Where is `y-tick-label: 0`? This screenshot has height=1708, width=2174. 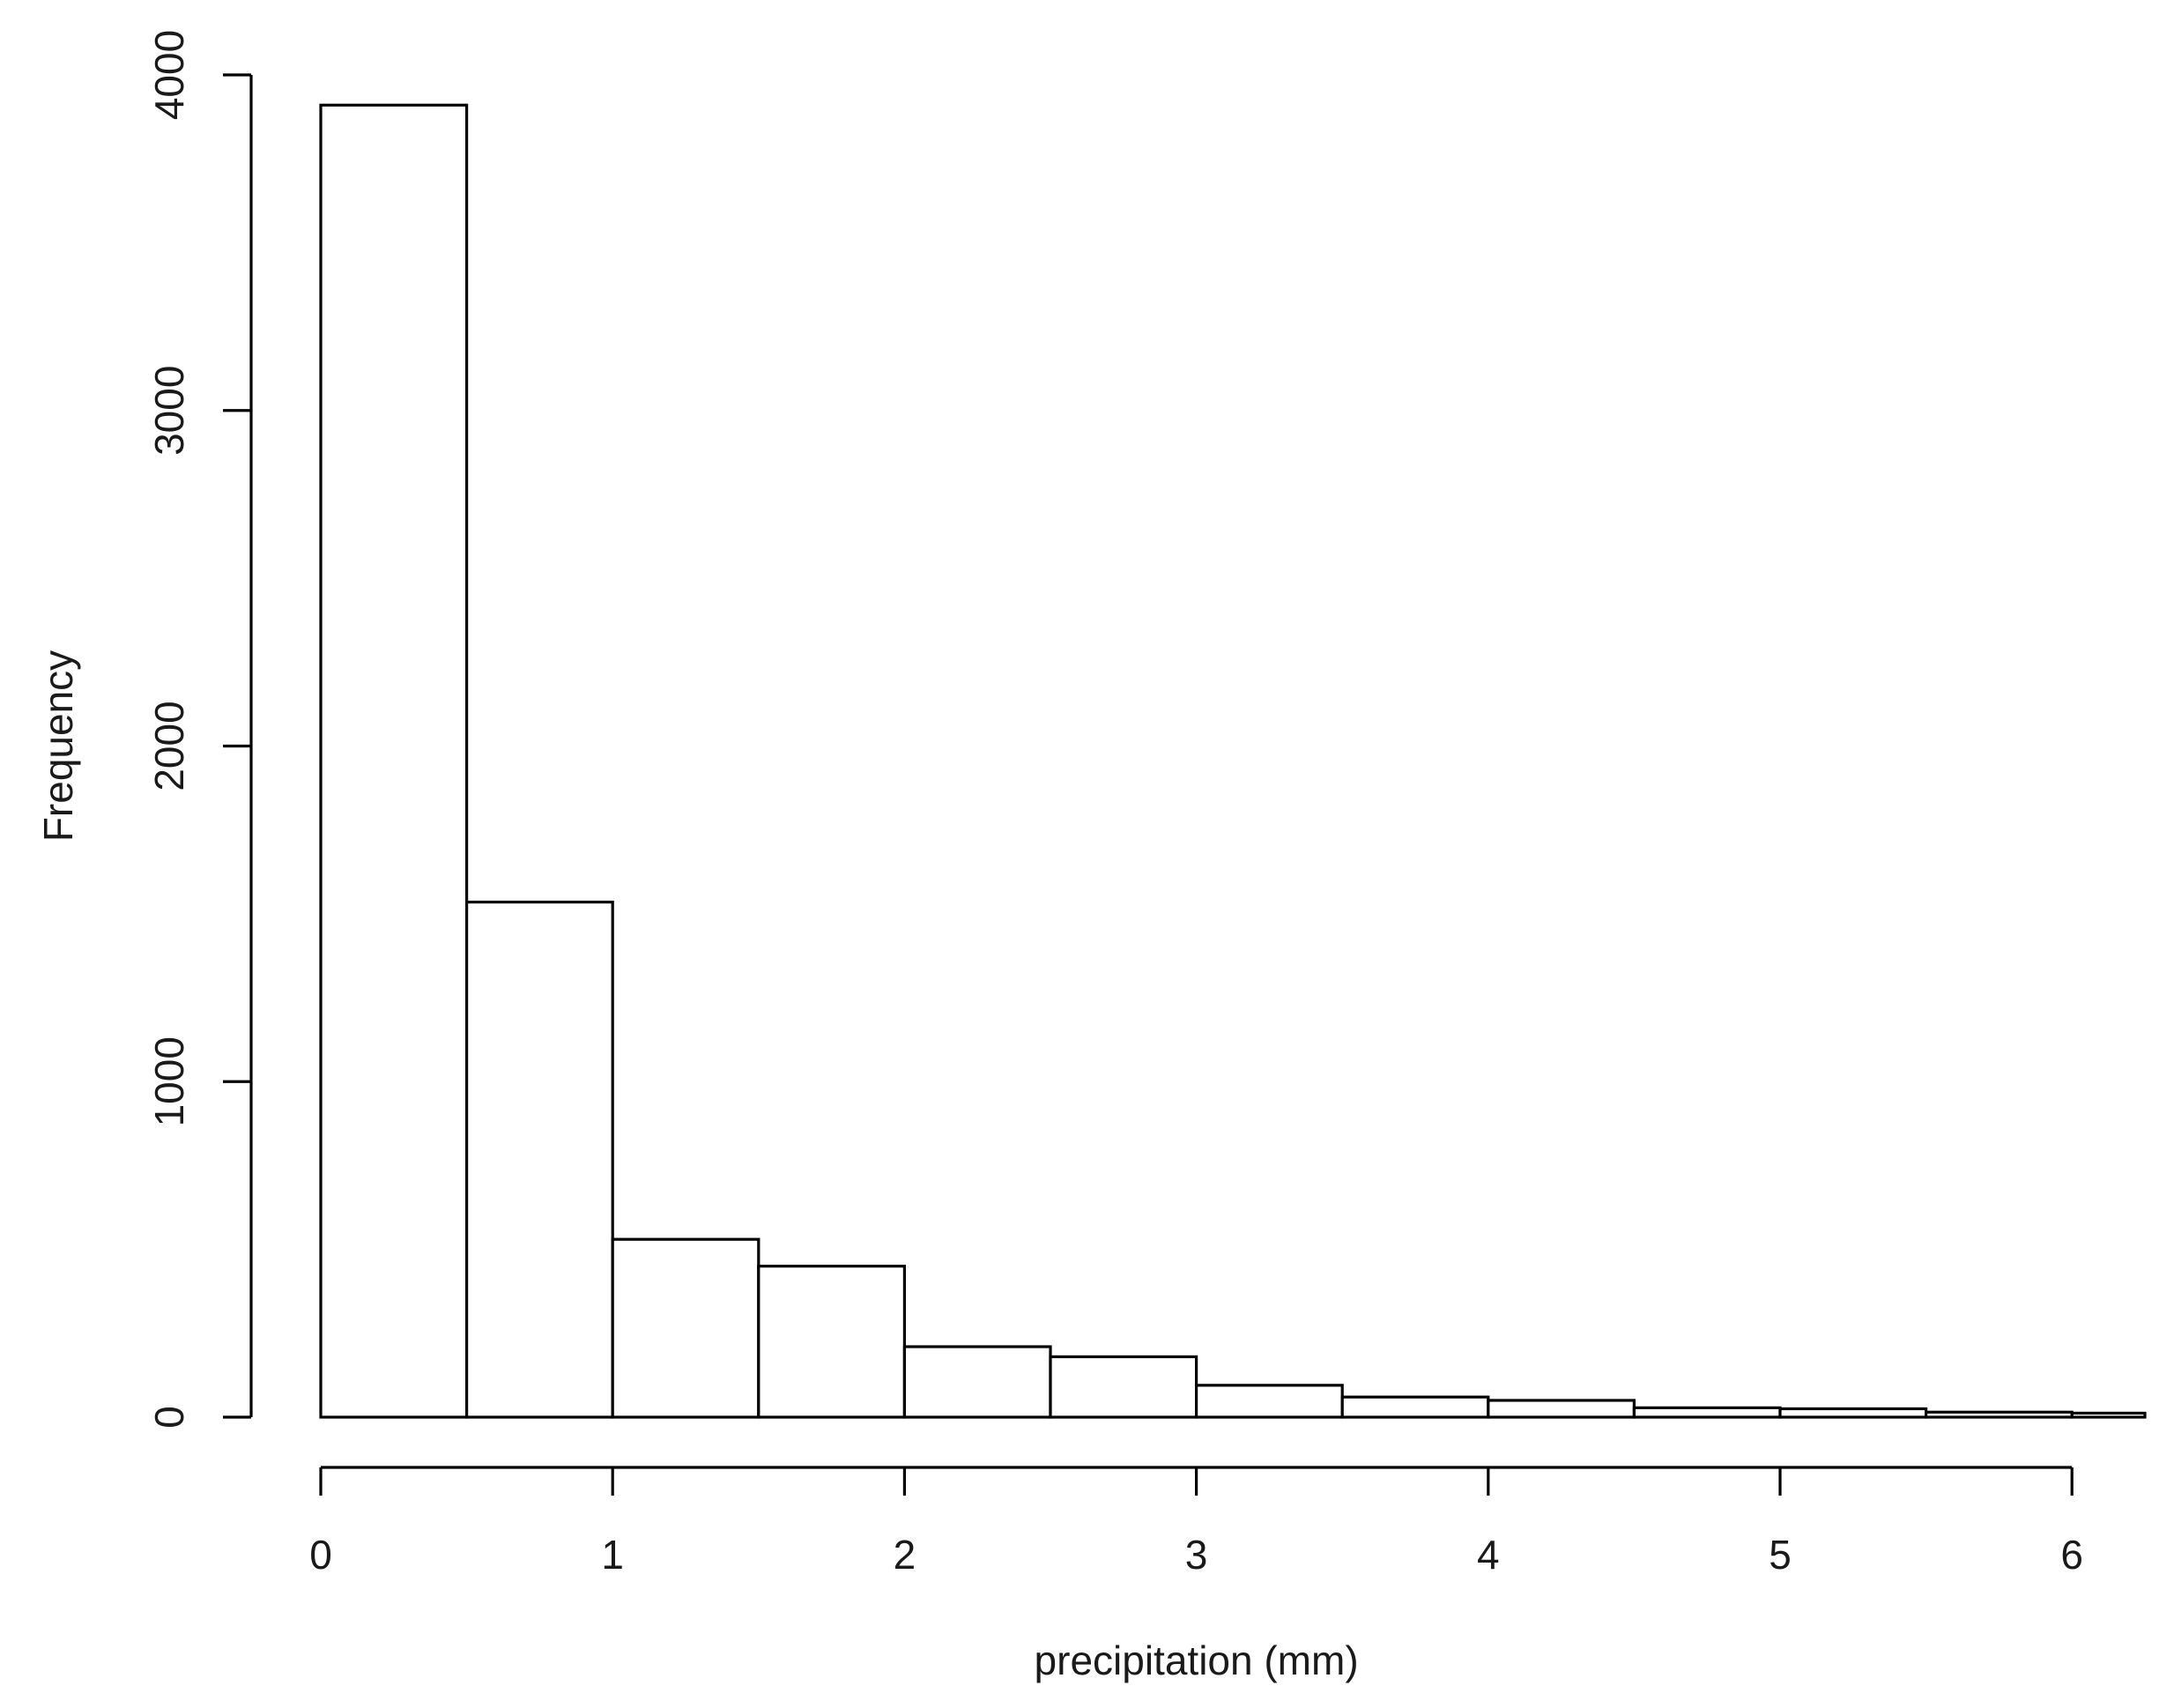
y-tick-label: 0 is located at coordinates (169, 1417).